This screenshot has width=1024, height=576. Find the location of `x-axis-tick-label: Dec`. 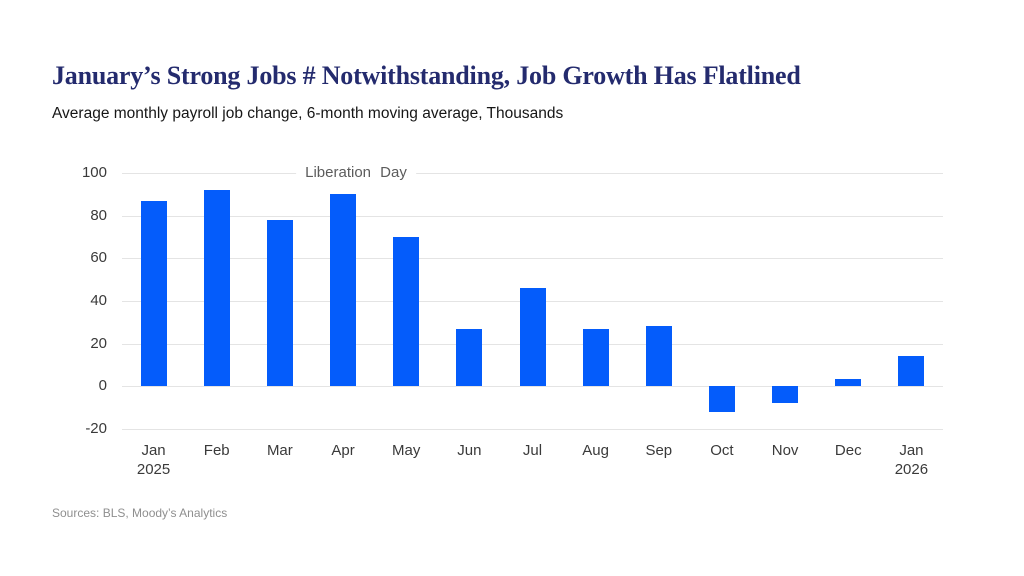

x-axis-tick-label: Dec is located at coordinates (848, 450).